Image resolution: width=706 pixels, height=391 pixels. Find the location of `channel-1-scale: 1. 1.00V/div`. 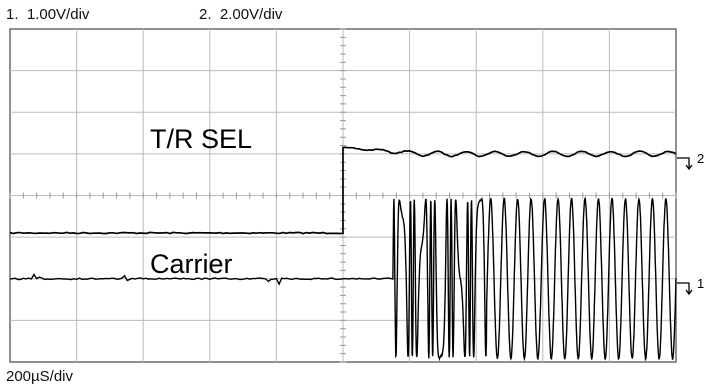

channel-1-scale: 1. 1.00V/div is located at coordinates (47, 14).